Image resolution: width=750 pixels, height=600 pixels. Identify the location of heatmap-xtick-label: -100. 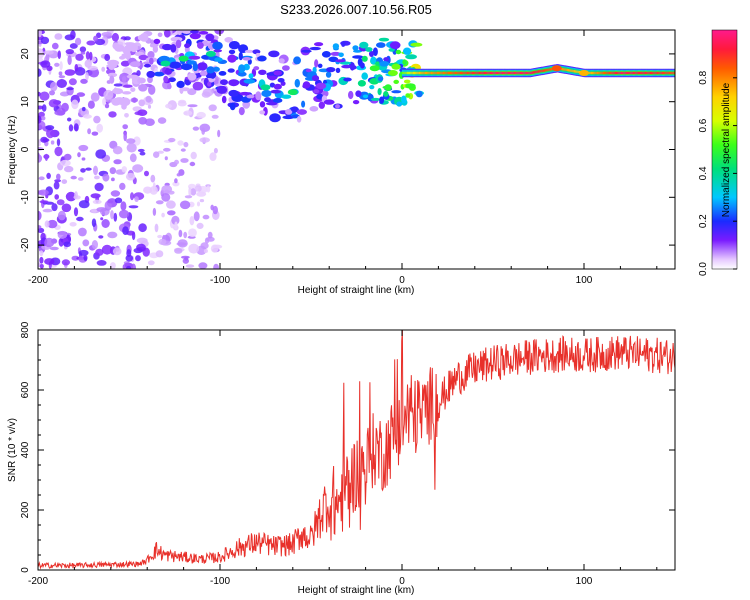
(220, 280).